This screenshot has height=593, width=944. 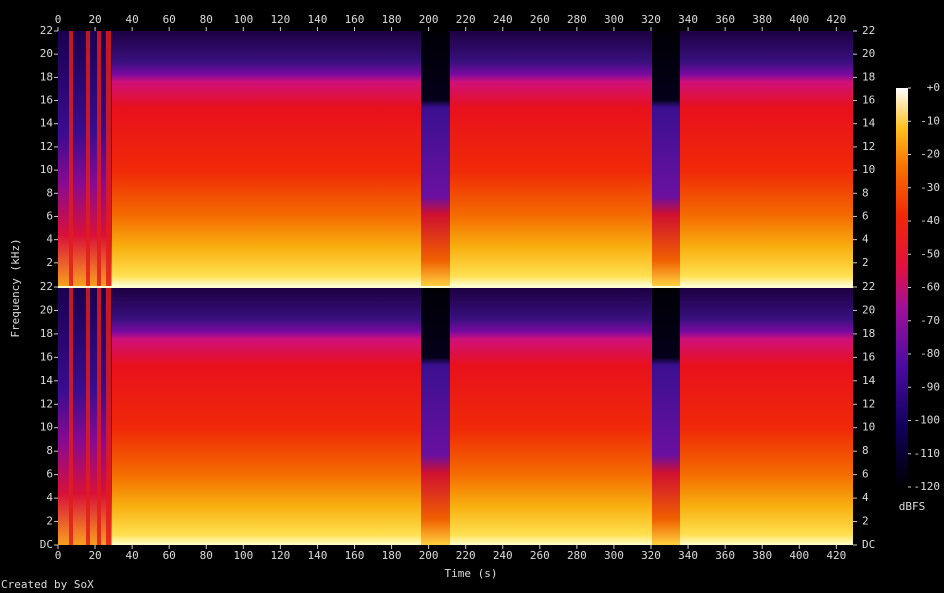 I want to click on colorbar-tick-label: -100, so click(x=927, y=420).